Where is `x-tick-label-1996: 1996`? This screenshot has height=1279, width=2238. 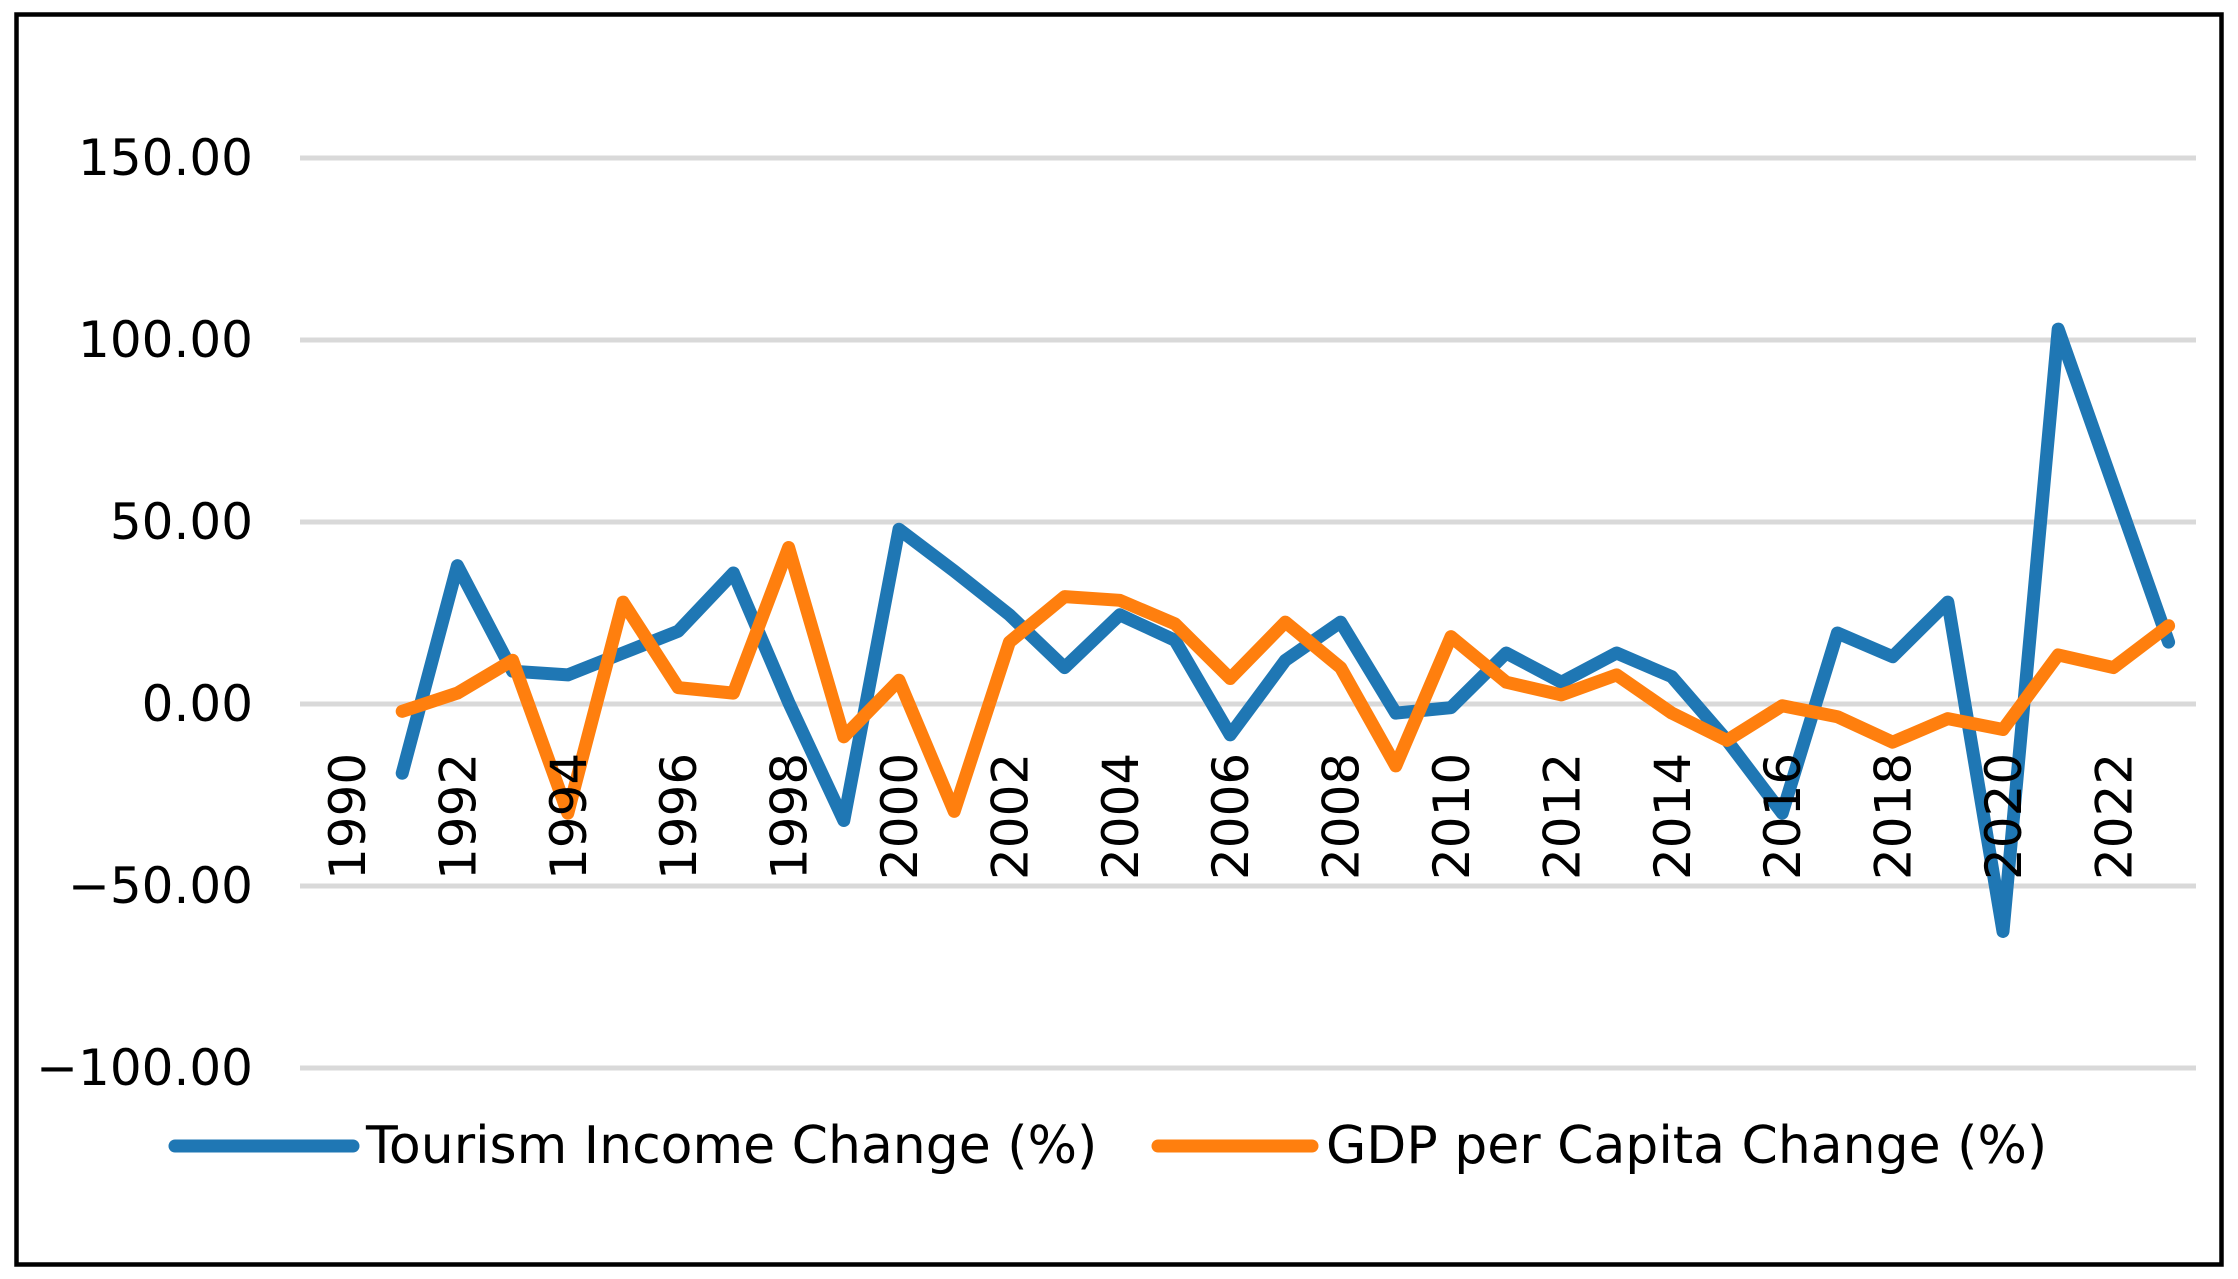 x-tick-label-1996: 1996 is located at coordinates (679, 816).